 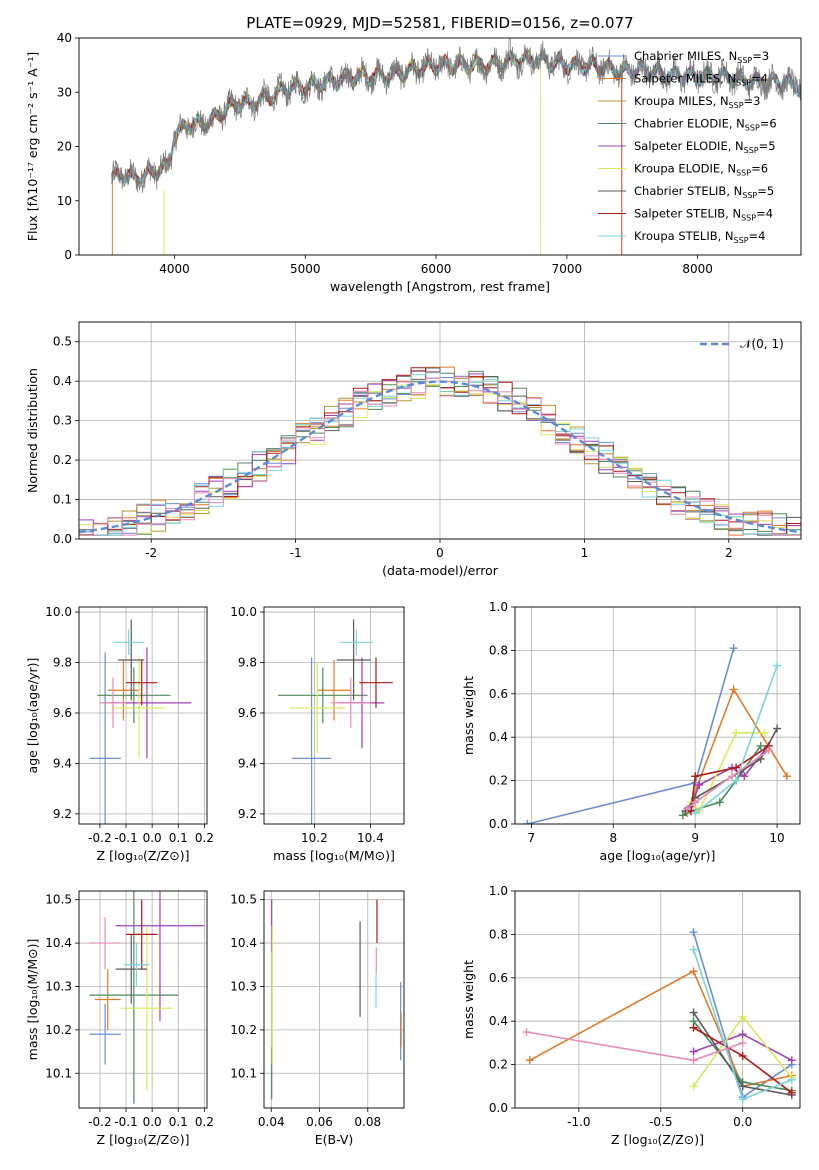 What do you see at coordinates (247, 763) in the screenshot?
I see `y-tick-label: 9.4` at bounding box center [247, 763].